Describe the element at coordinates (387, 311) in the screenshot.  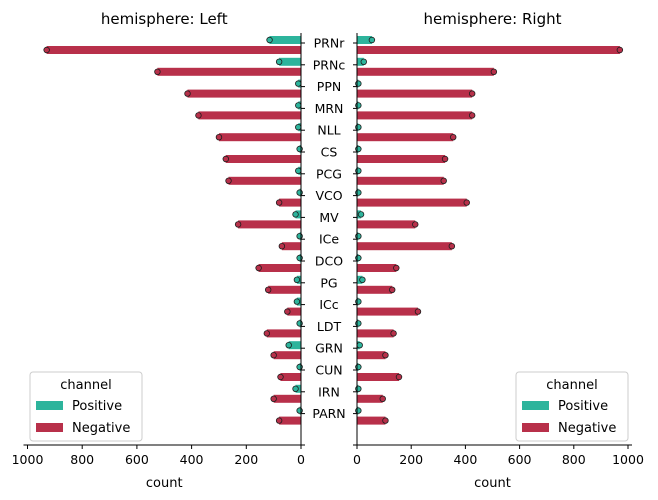
I see `right-negative-bar-ICc` at that location.